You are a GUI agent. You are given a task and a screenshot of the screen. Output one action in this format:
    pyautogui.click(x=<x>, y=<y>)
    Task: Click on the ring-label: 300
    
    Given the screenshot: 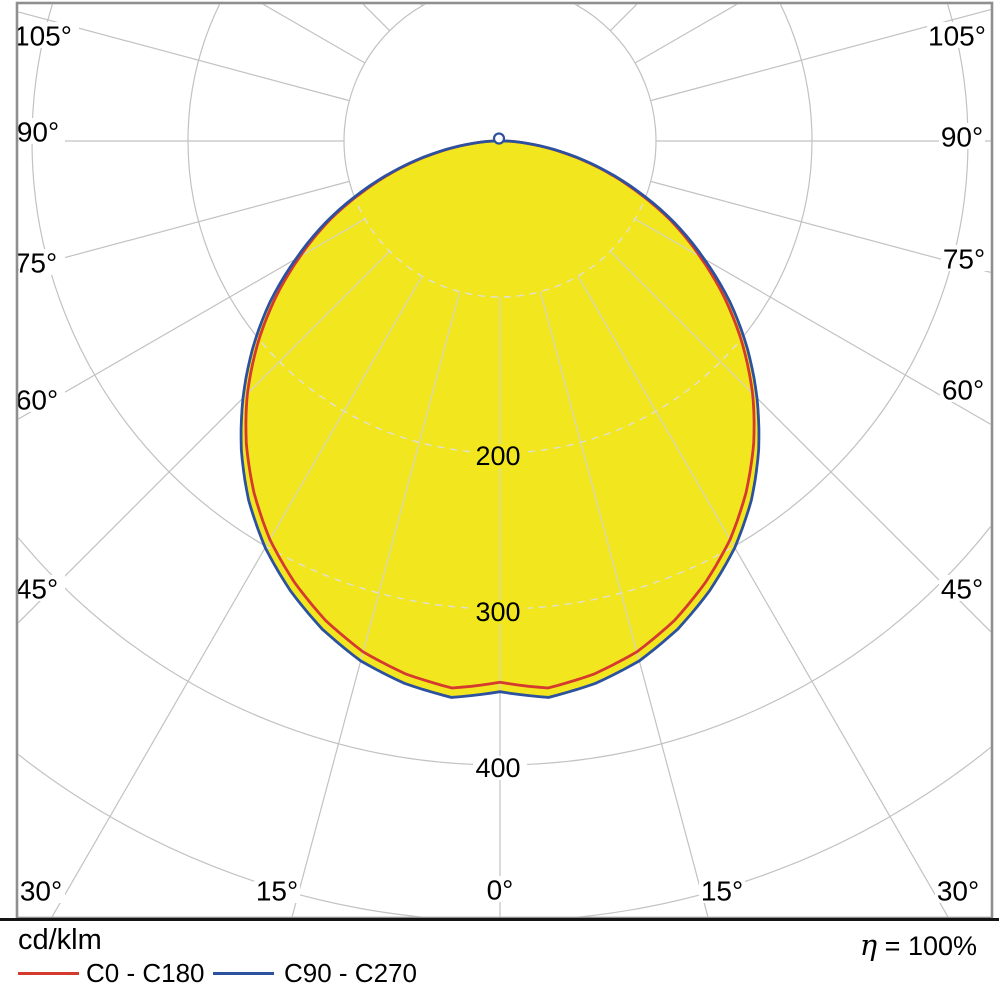 What is the action you would take?
    pyautogui.click(x=497, y=612)
    